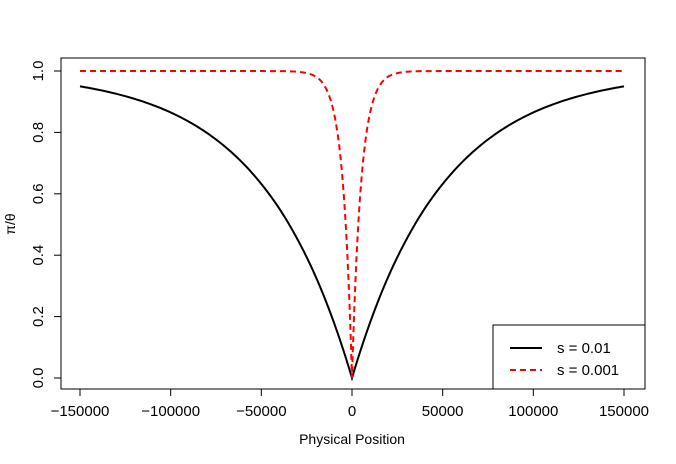 The height and width of the screenshot is (464, 676). Describe the element at coordinates (533, 411) in the screenshot. I see `x-tick-label: 100000` at that location.